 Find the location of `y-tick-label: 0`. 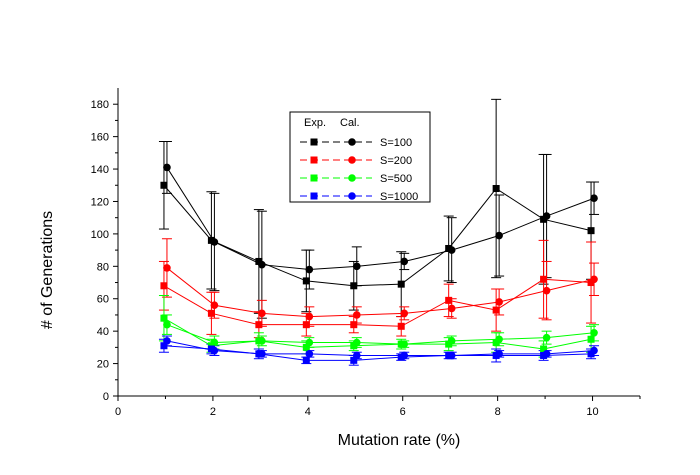

y-tick-label: 0 is located at coordinates (106, 397).